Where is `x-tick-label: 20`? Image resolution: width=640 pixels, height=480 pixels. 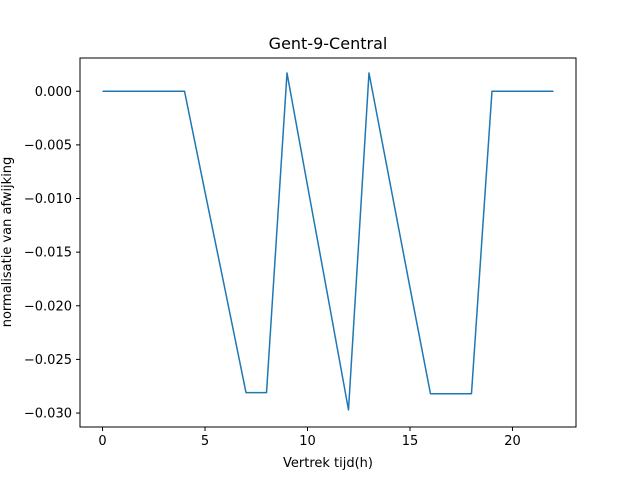 x-tick-label: 20 is located at coordinates (512, 441).